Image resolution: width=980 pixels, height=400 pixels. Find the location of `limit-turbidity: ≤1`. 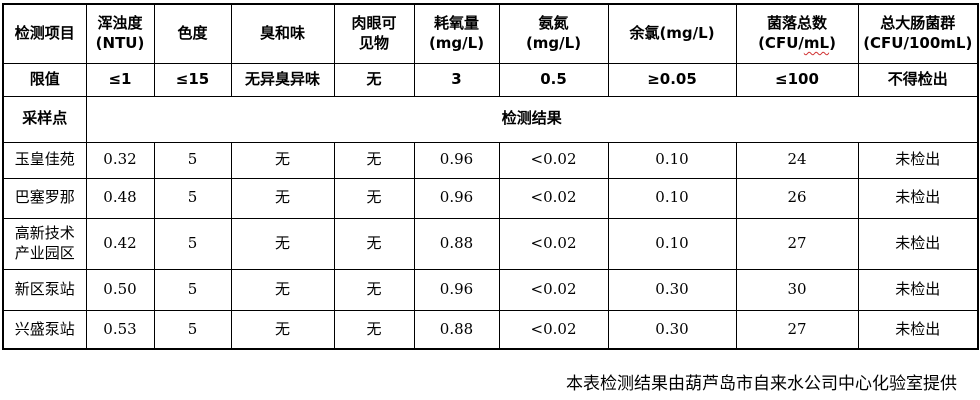

limit-turbidity: ≤1 is located at coordinates (120, 79).